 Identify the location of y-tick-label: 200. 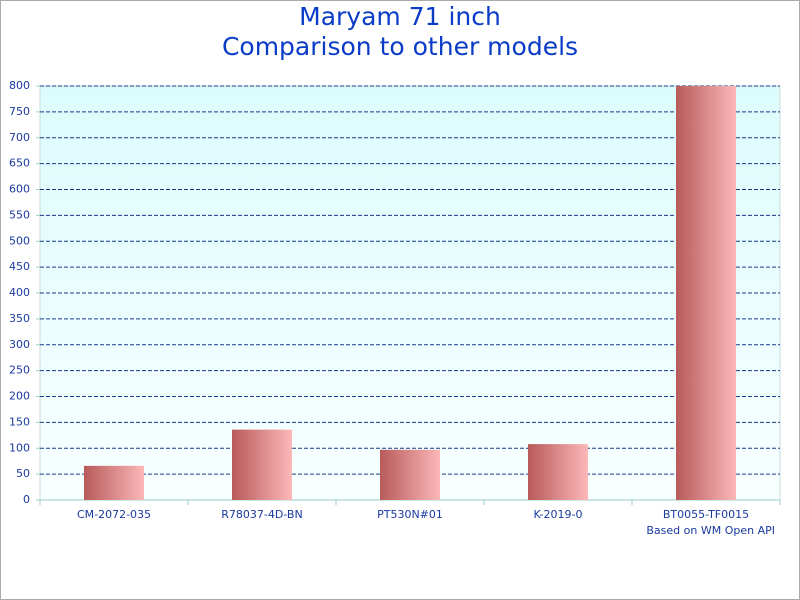
(19, 396).